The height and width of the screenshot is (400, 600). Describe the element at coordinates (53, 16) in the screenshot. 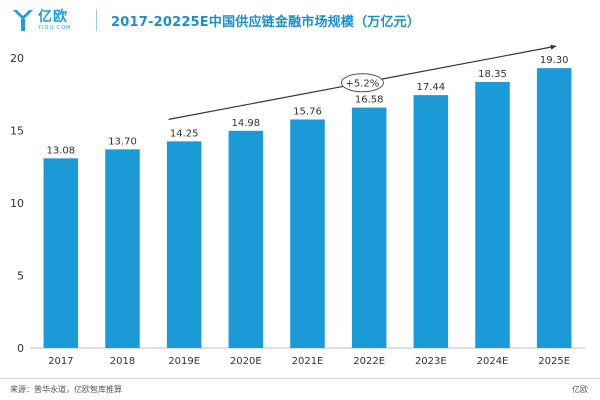

I see `logo-text: 亿欧` at that location.